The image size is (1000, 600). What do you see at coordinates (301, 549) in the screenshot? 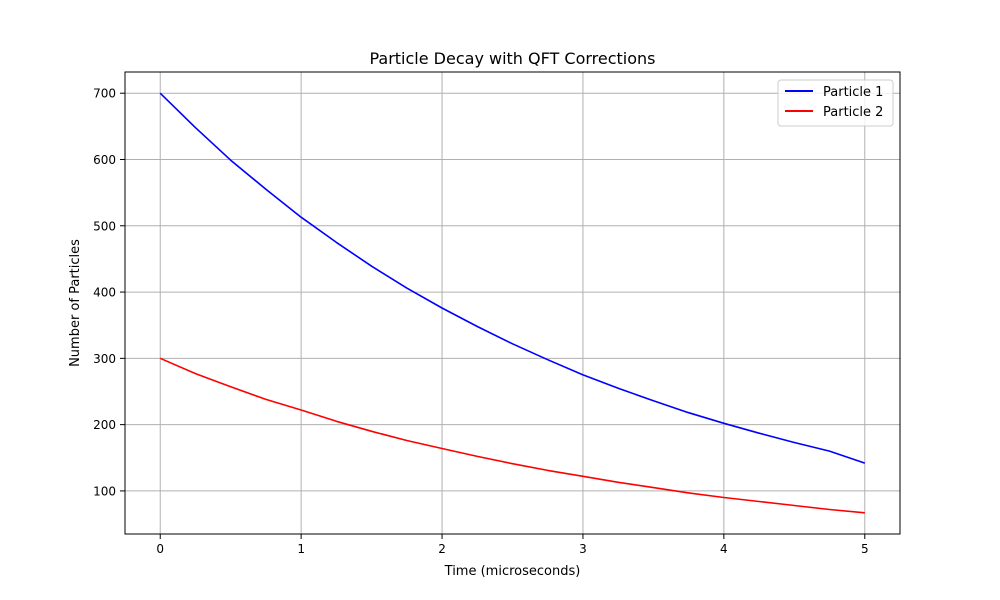
I see `x-tick-label: 1` at bounding box center [301, 549].